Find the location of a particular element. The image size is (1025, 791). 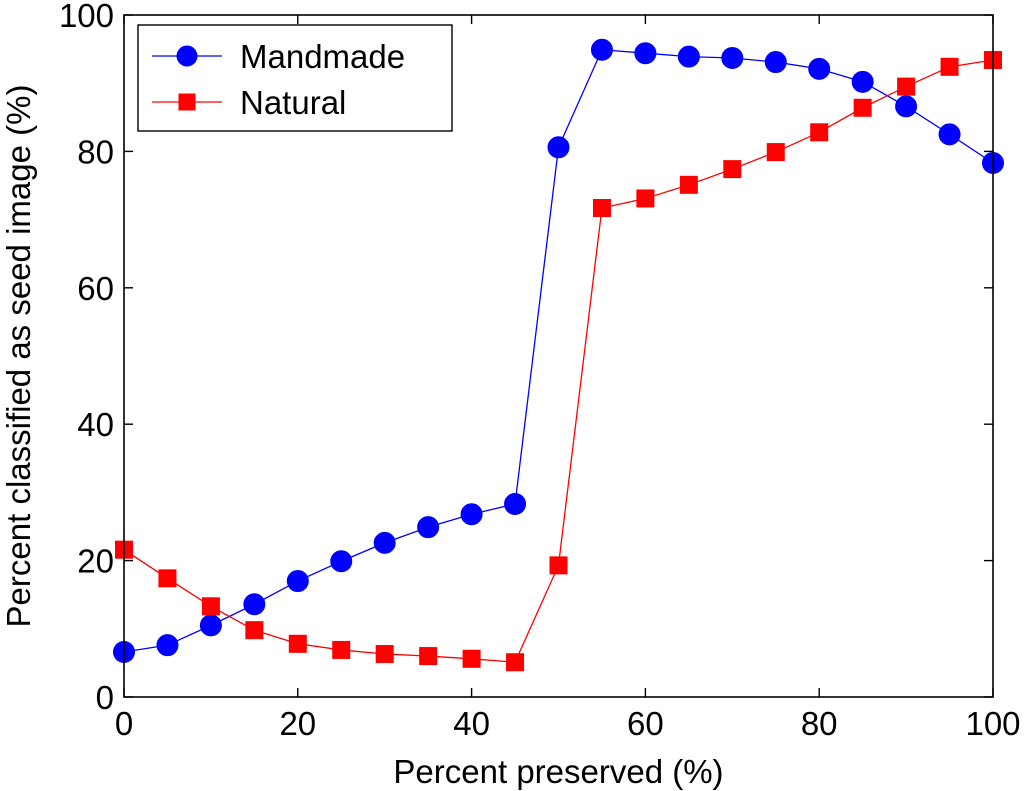

legend: Mandmade Natural is located at coordinates (295, 78).